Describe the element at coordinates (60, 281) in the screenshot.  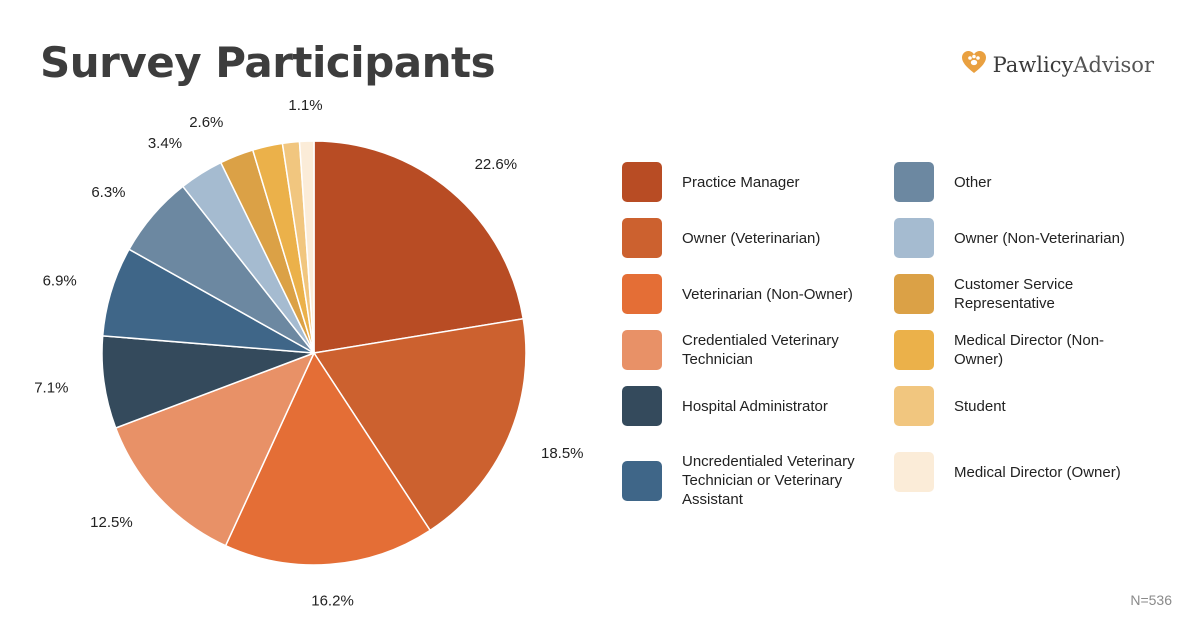
I see `pie-data-label: 6.9%` at that location.